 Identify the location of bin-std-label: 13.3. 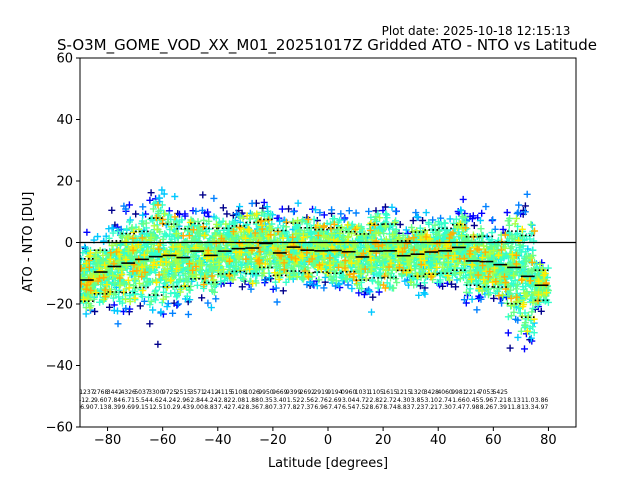
(528, 407).